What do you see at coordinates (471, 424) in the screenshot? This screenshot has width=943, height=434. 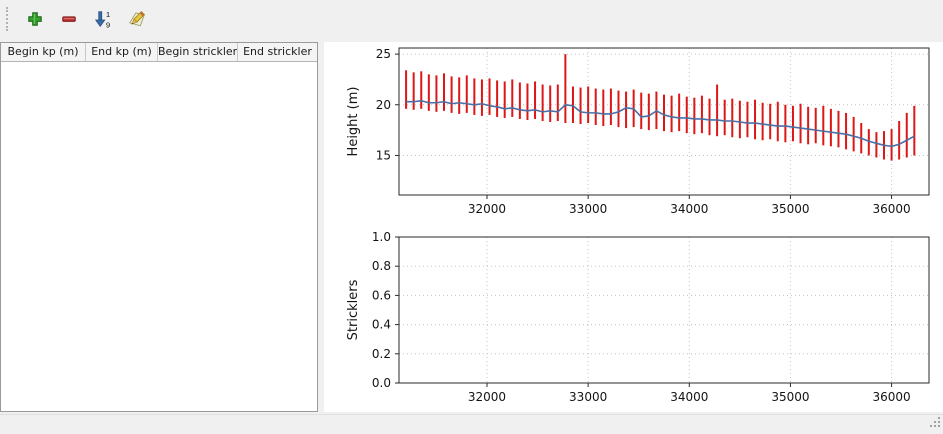 I see `status-bar` at bounding box center [471, 424].